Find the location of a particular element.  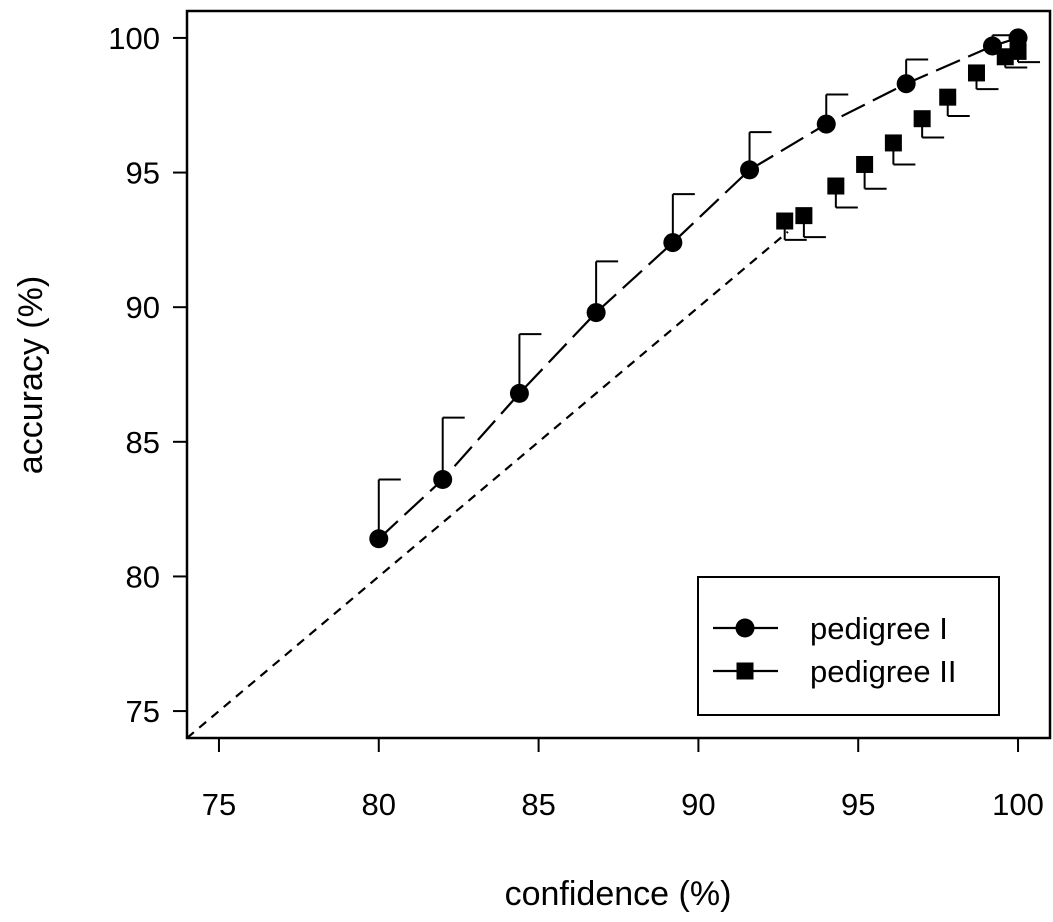

y-axis: 75 80 85 90 95 100 is located at coordinates (147, 375).